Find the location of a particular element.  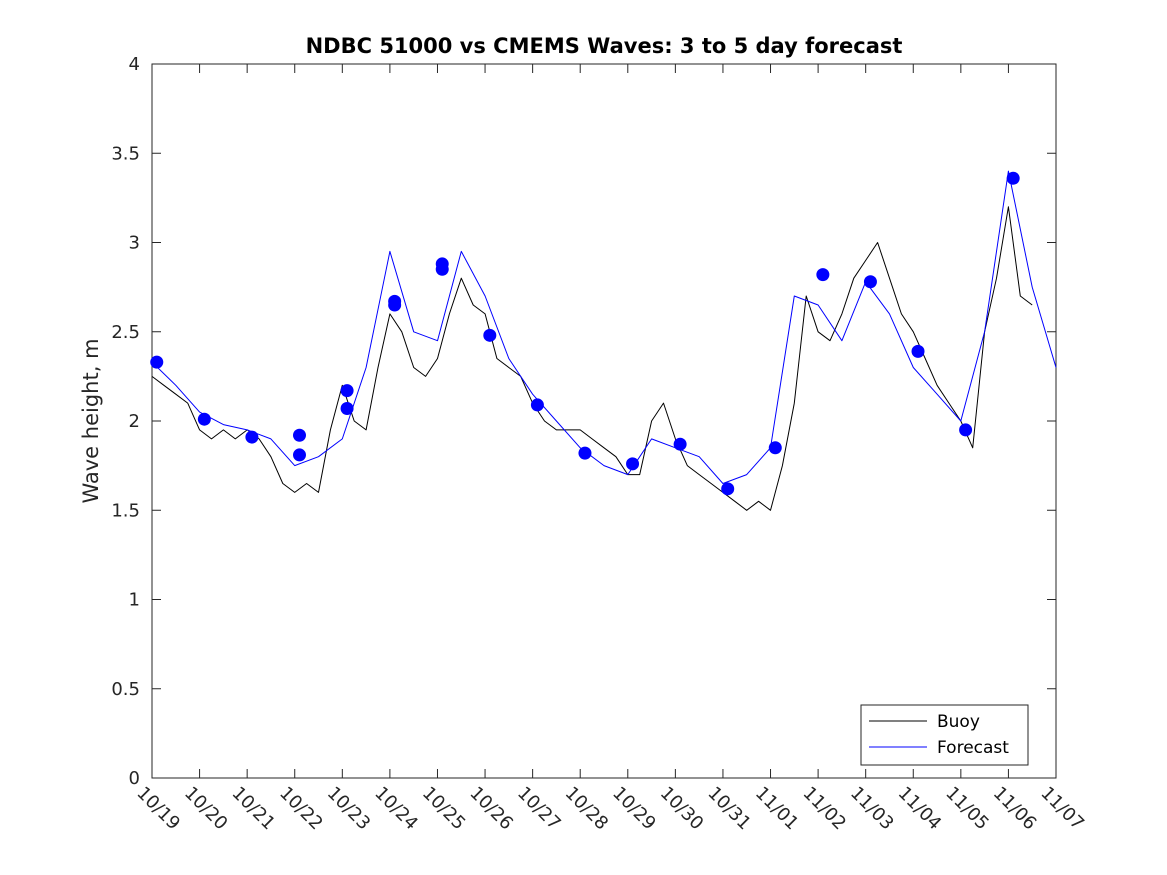

x-tick-label: 10/29 is located at coordinates (634, 809).